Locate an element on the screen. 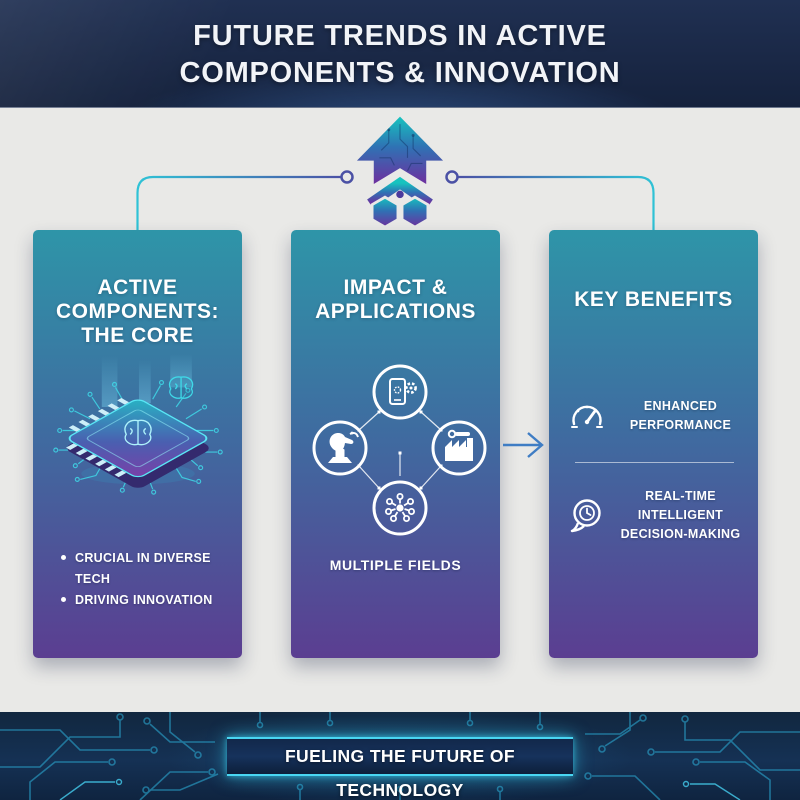 This screenshot has width=800, height=800. speedometer-icon is located at coordinates (587, 416).